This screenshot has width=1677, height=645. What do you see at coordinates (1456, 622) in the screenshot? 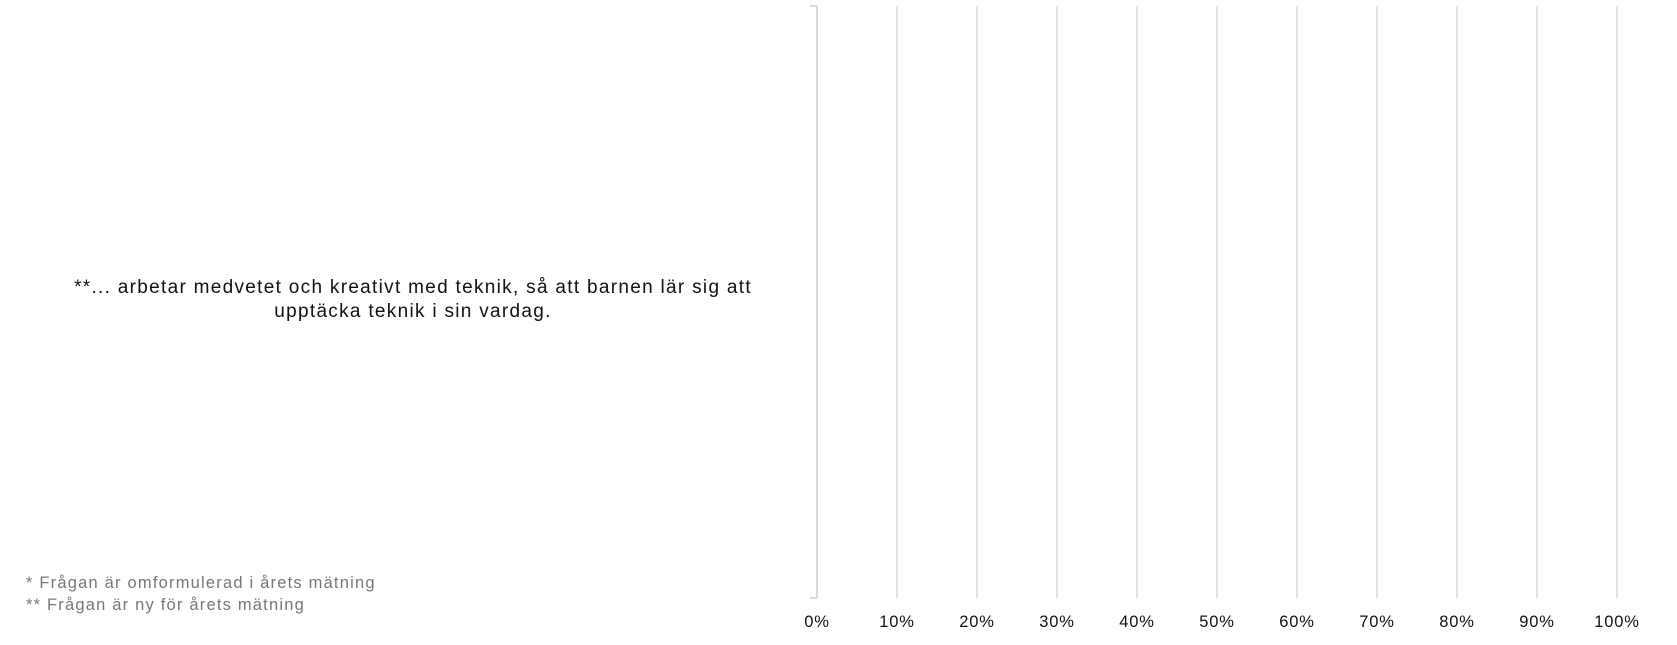
I see `tick-label-80pct: 80%` at bounding box center [1456, 622].